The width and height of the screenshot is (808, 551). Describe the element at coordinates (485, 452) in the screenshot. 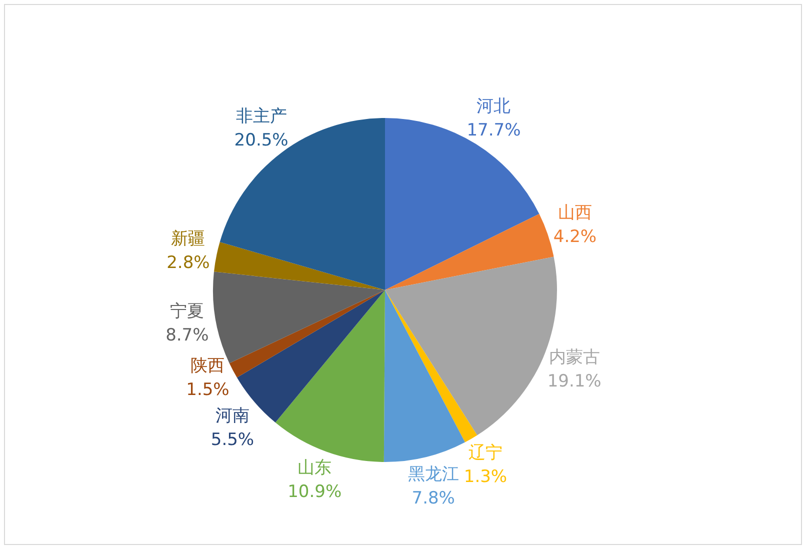

I see `slice-label: 辽宁` at that location.